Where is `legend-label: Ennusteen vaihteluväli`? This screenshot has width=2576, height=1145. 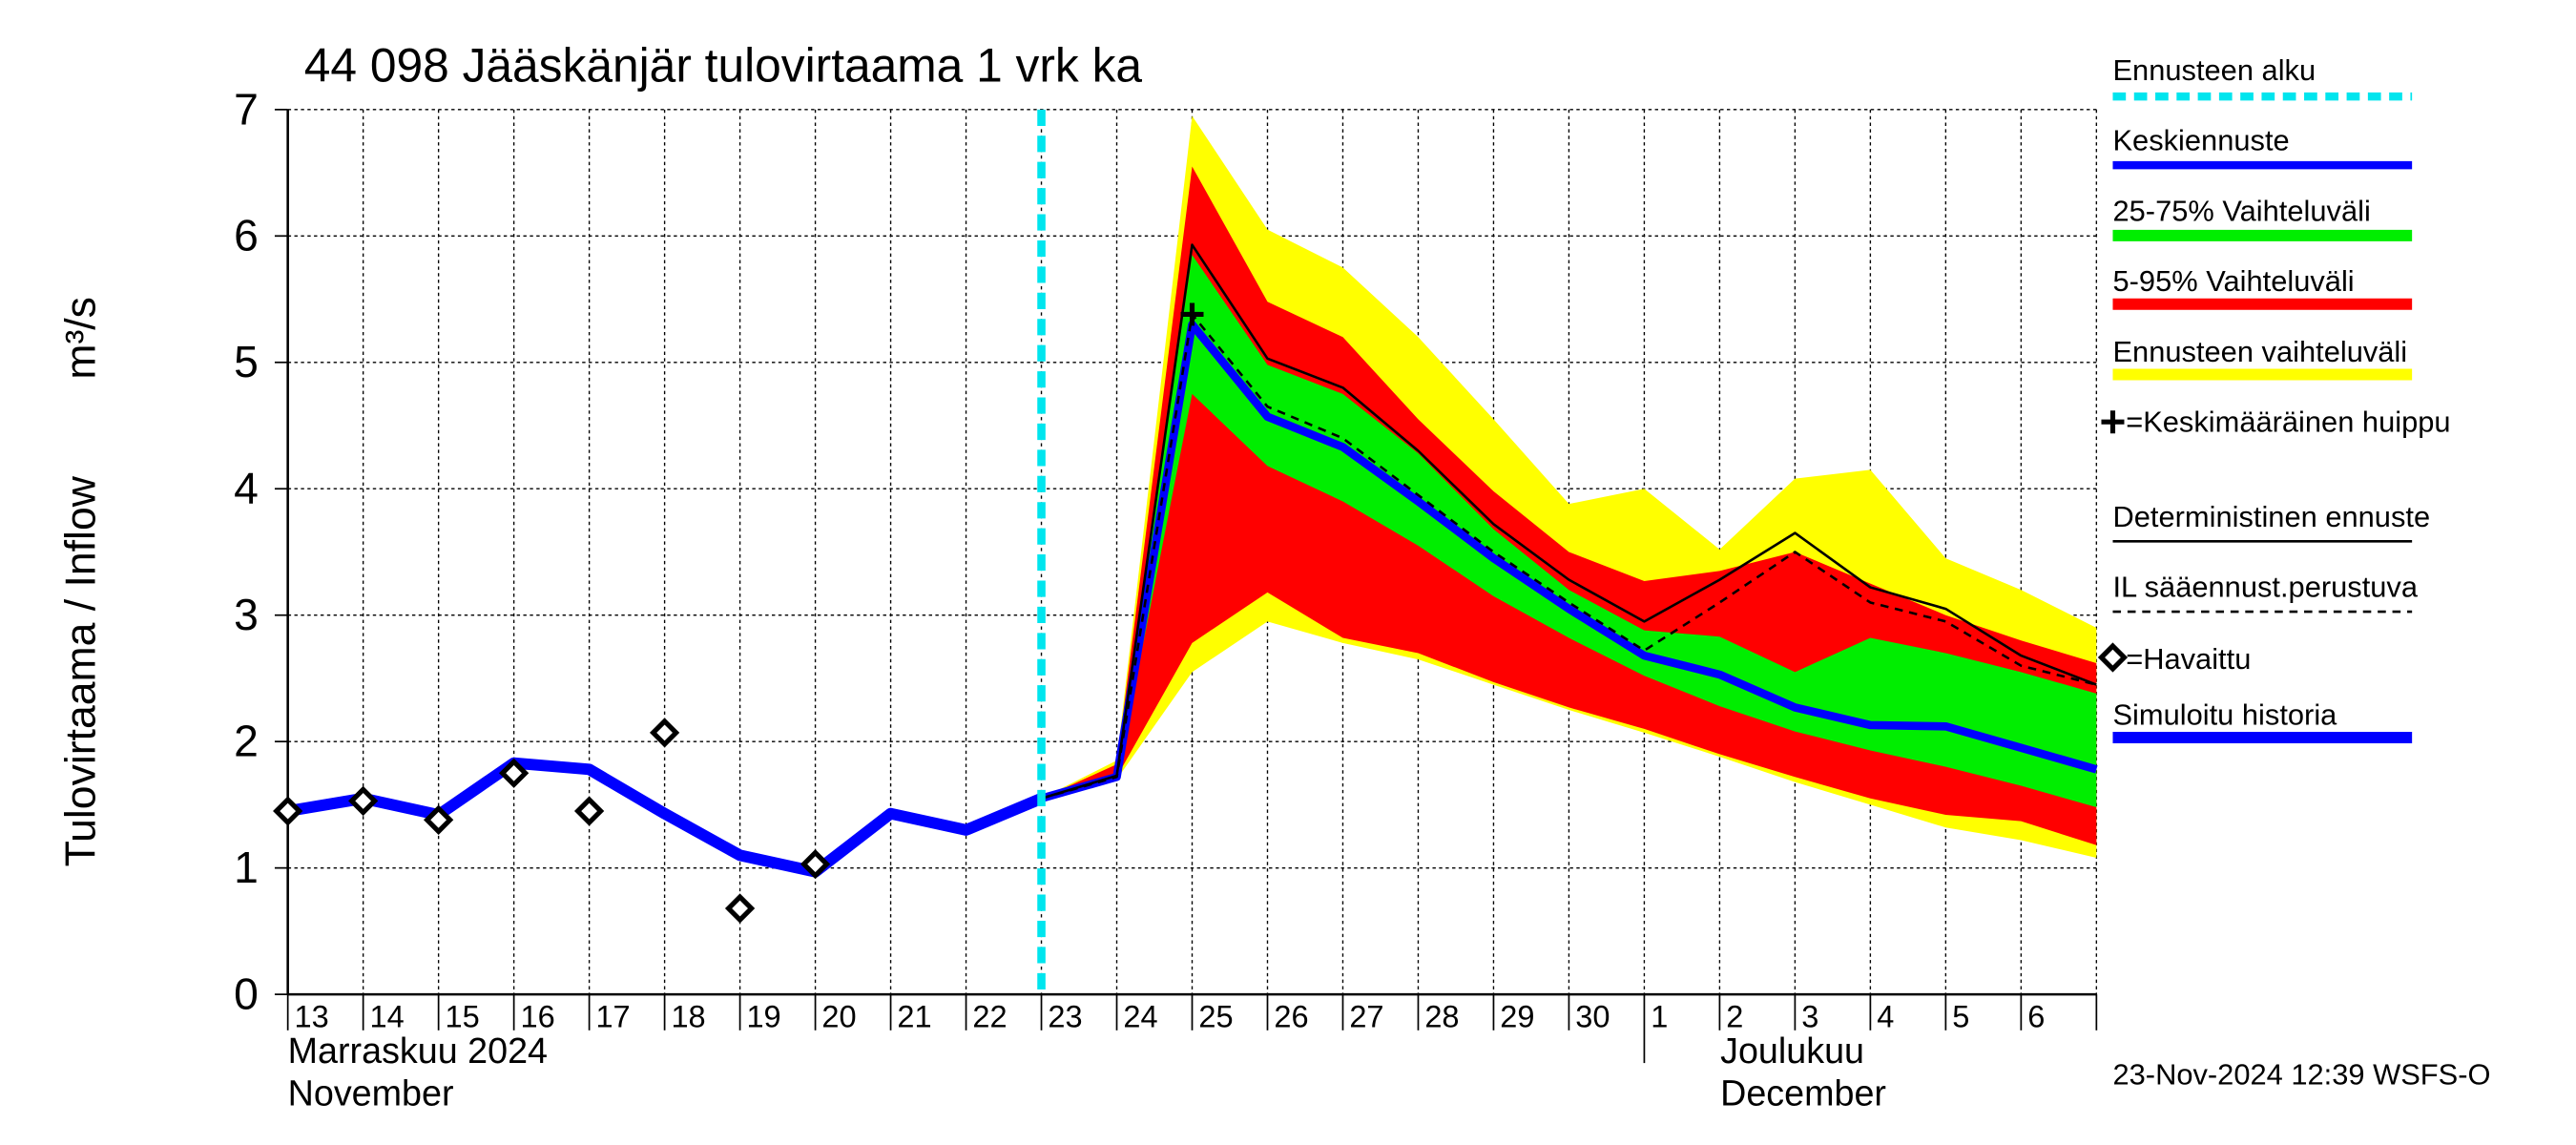
legend-label: Ennusteen vaihteluväli is located at coordinates (2259, 351).